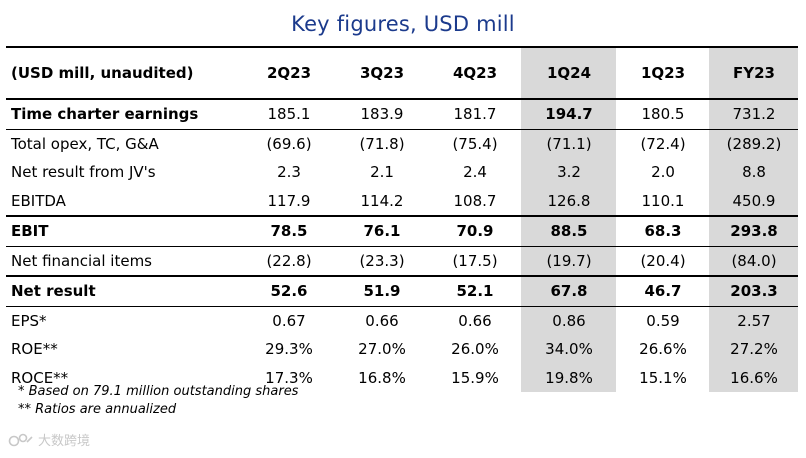 The width and height of the screenshot is (806, 458). What do you see at coordinates (124, 291) in the screenshot?
I see `row-label: Net result` at bounding box center [124, 291].